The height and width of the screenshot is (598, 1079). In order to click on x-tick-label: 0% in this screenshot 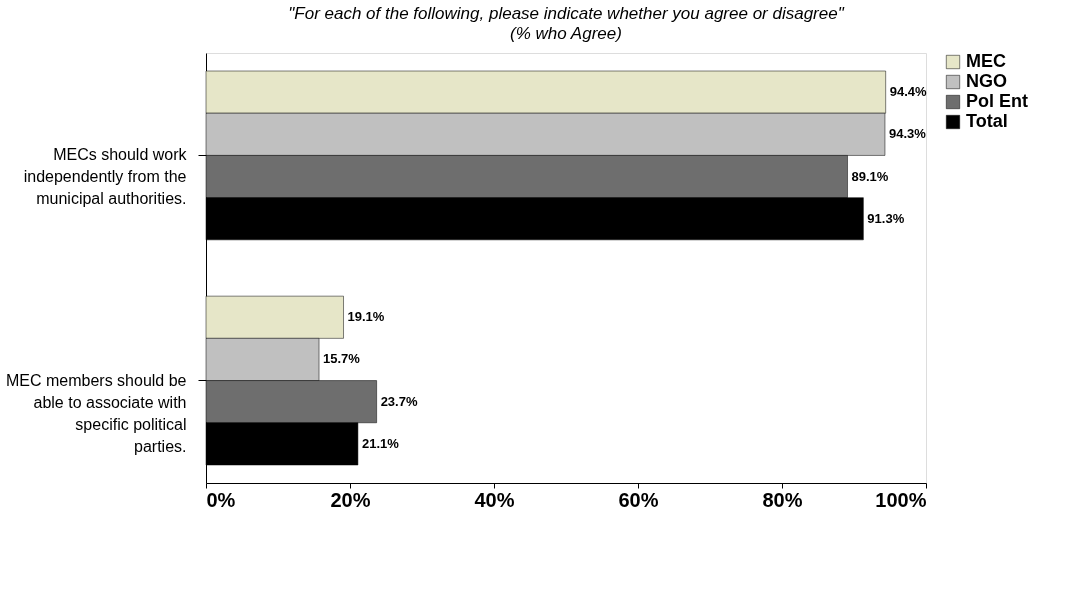, I will do `click(221, 499)`.